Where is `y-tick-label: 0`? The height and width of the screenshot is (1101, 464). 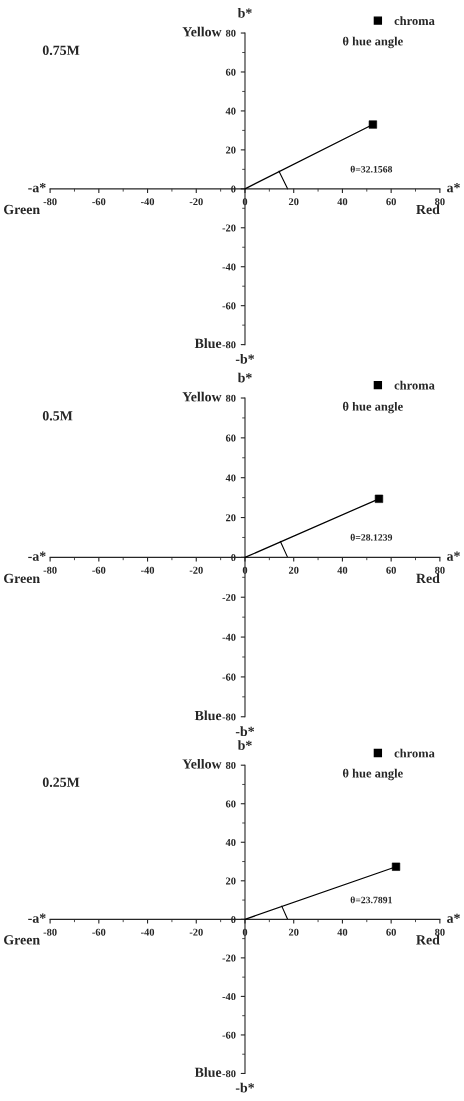 y-tick-label: 0 is located at coordinates (233, 189).